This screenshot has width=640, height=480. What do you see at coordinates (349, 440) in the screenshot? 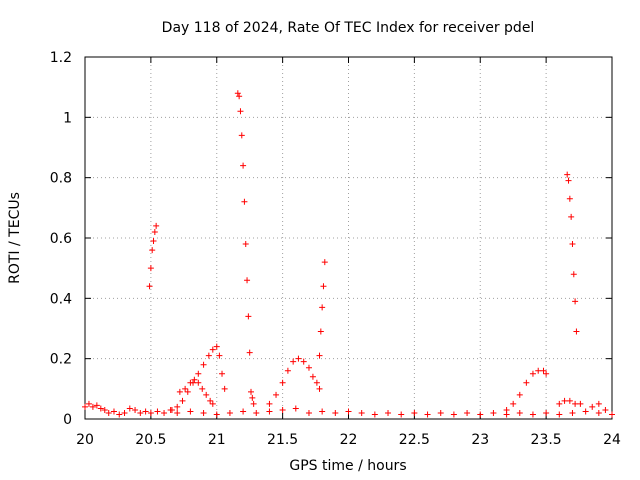
I see `x-tick-label: 22` at bounding box center [349, 440].